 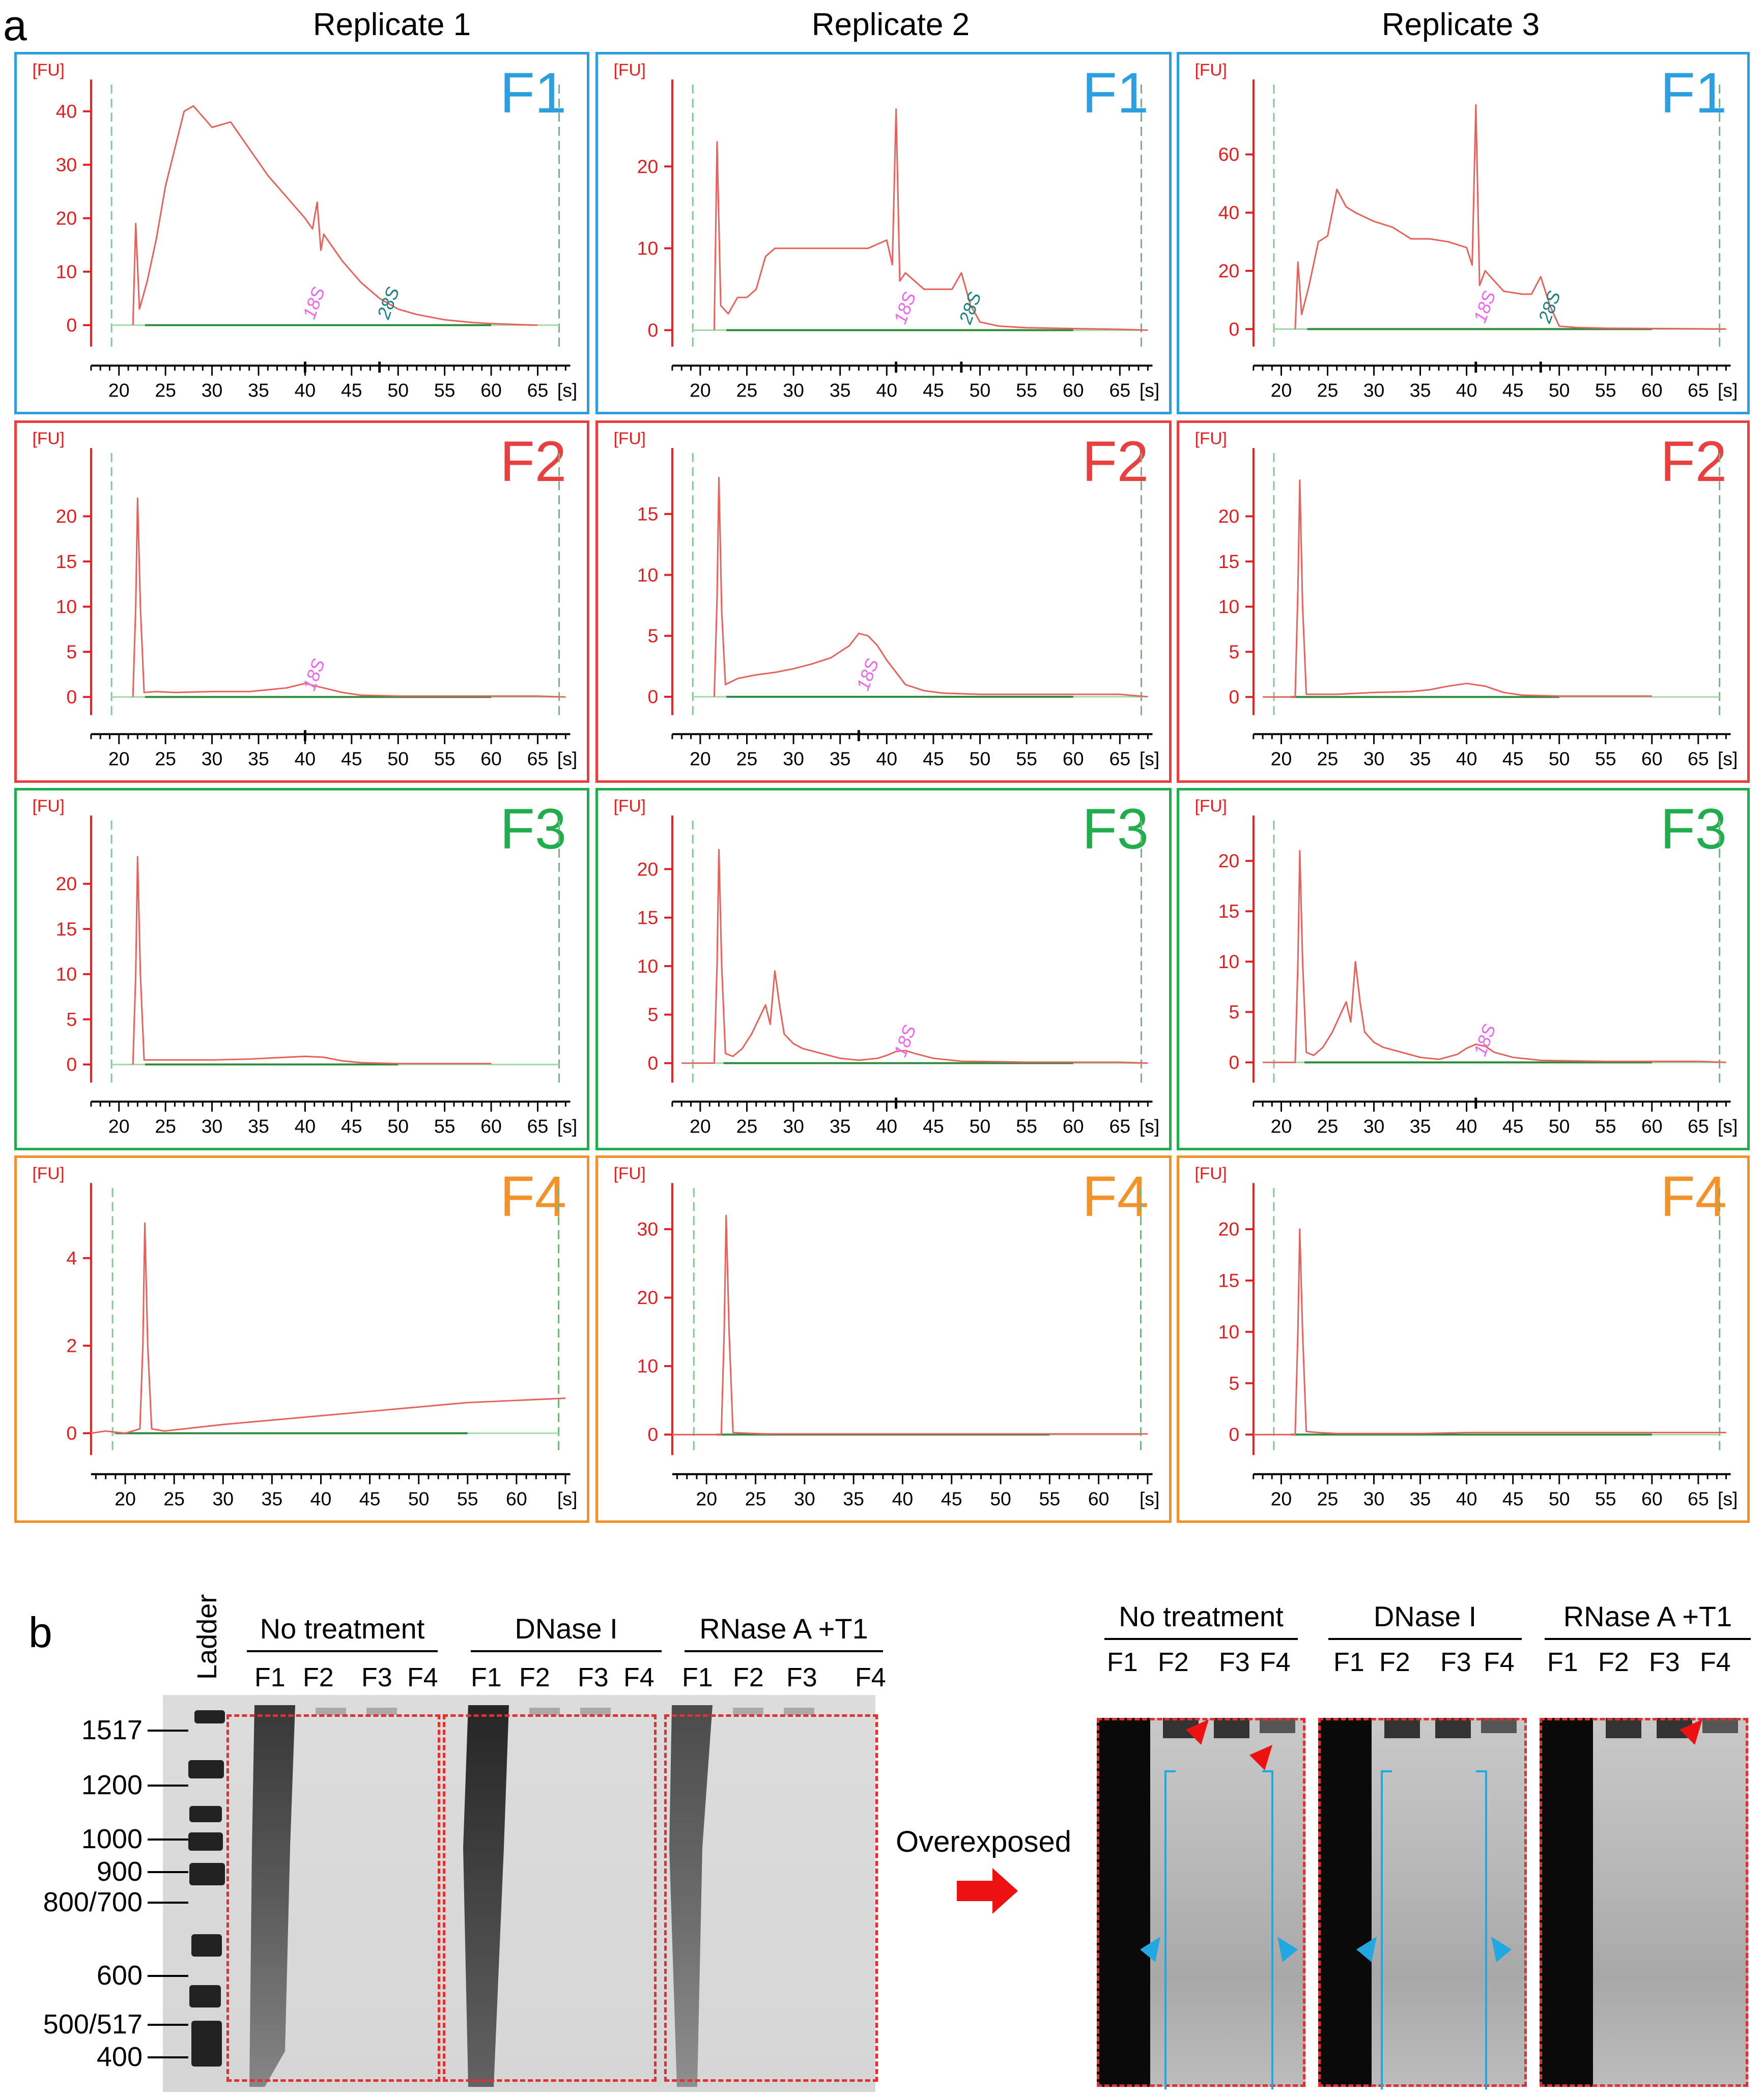 What do you see at coordinates (119, 2057) in the screenshot?
I see `ladder-size-label: 400` at bounding box center [119, 2057].